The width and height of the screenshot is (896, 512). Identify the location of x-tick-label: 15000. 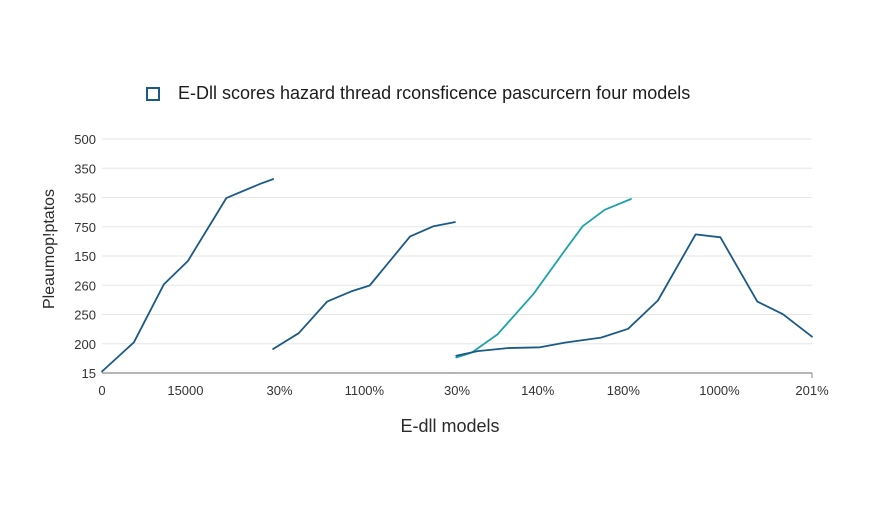
(185, 390).